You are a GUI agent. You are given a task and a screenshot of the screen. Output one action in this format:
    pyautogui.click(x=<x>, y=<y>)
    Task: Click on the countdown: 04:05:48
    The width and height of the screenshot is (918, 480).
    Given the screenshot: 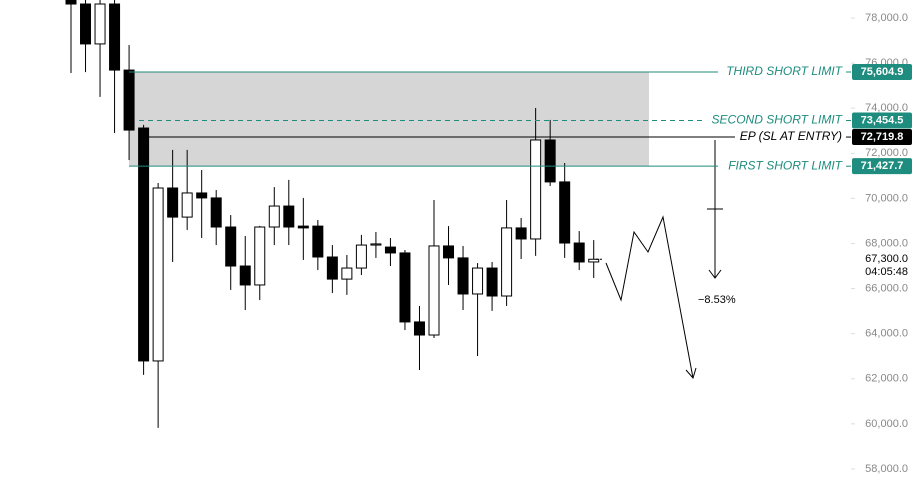 What is the action you would take?
    pyautogui.click(x=886, y=272)
    